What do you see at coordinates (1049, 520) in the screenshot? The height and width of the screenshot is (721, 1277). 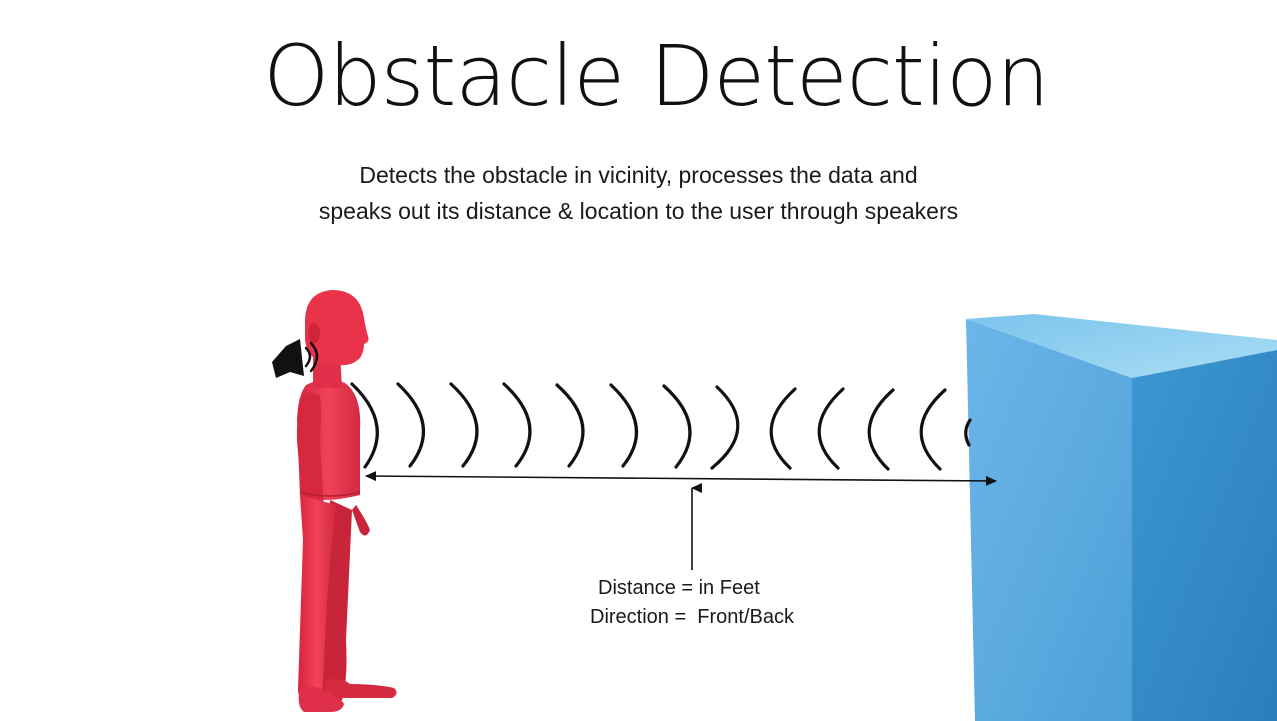 I see `obstacle-box-front` at bounding box center [1049, 520].